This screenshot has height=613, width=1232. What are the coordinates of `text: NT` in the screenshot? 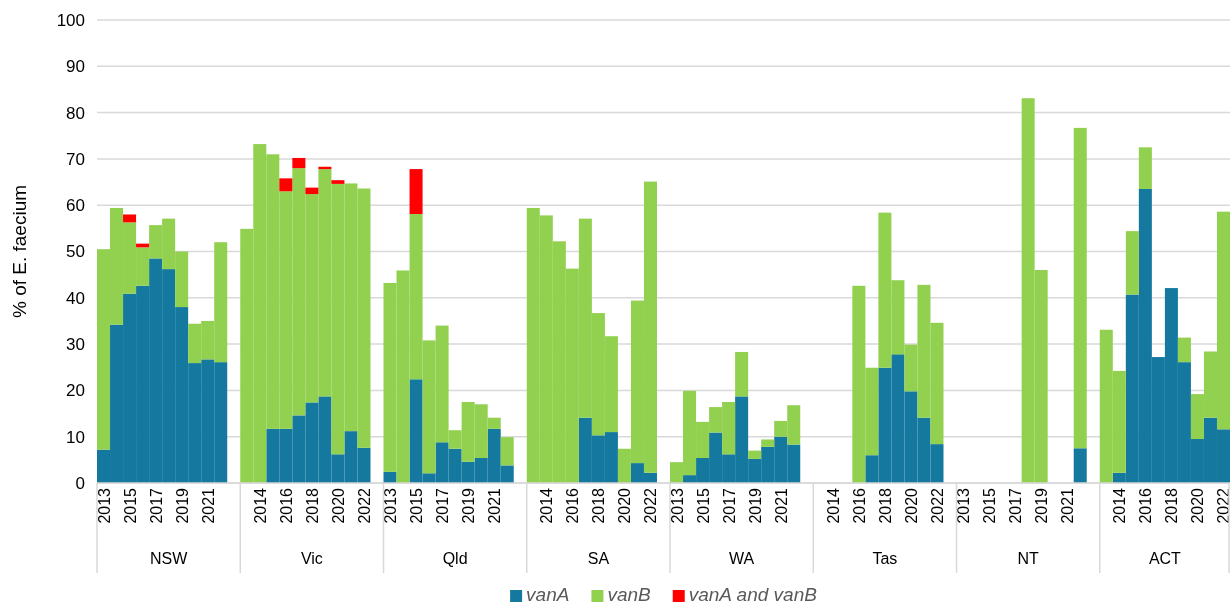 It's located at (1028, 558).